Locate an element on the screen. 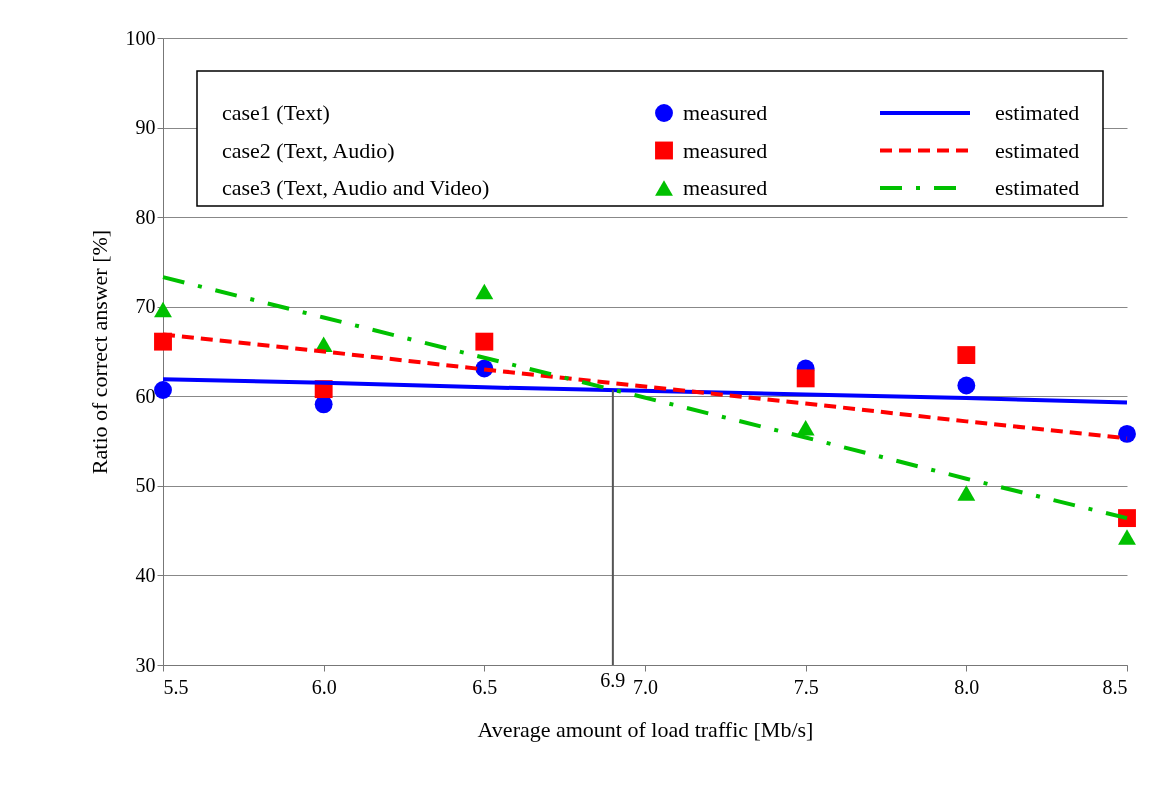 The image size is (1174, 810). y-tick-label: 30 is located at coordinates (145, 664).